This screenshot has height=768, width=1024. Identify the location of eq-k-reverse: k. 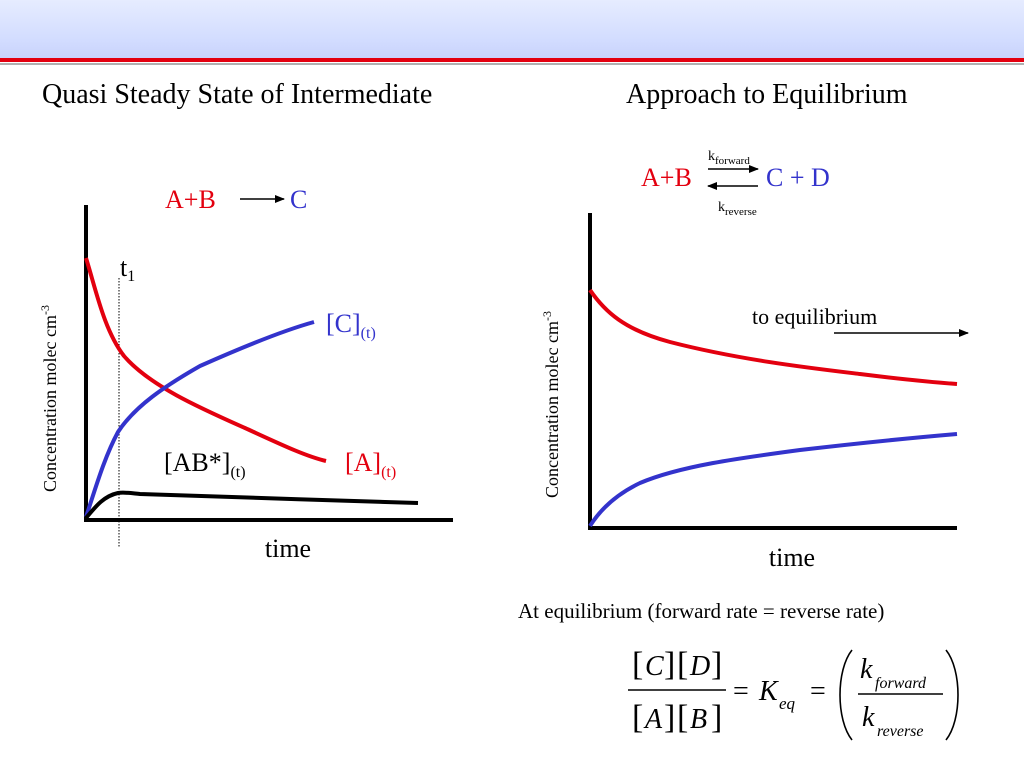
(868, 717).